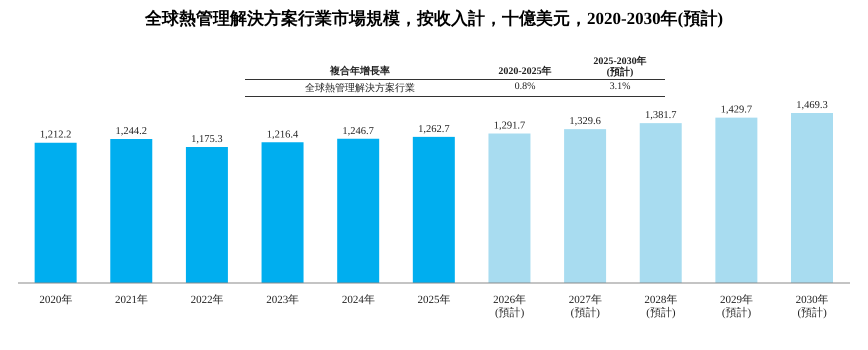  I want to click on data-label: 1,469.3, so click(812, 105).